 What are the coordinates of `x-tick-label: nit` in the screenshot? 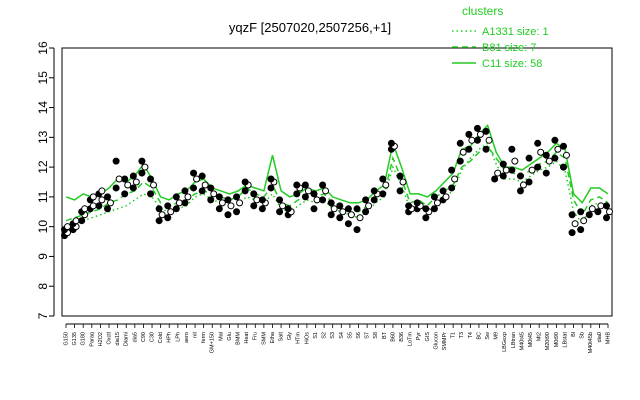 It's located at (196, 335).